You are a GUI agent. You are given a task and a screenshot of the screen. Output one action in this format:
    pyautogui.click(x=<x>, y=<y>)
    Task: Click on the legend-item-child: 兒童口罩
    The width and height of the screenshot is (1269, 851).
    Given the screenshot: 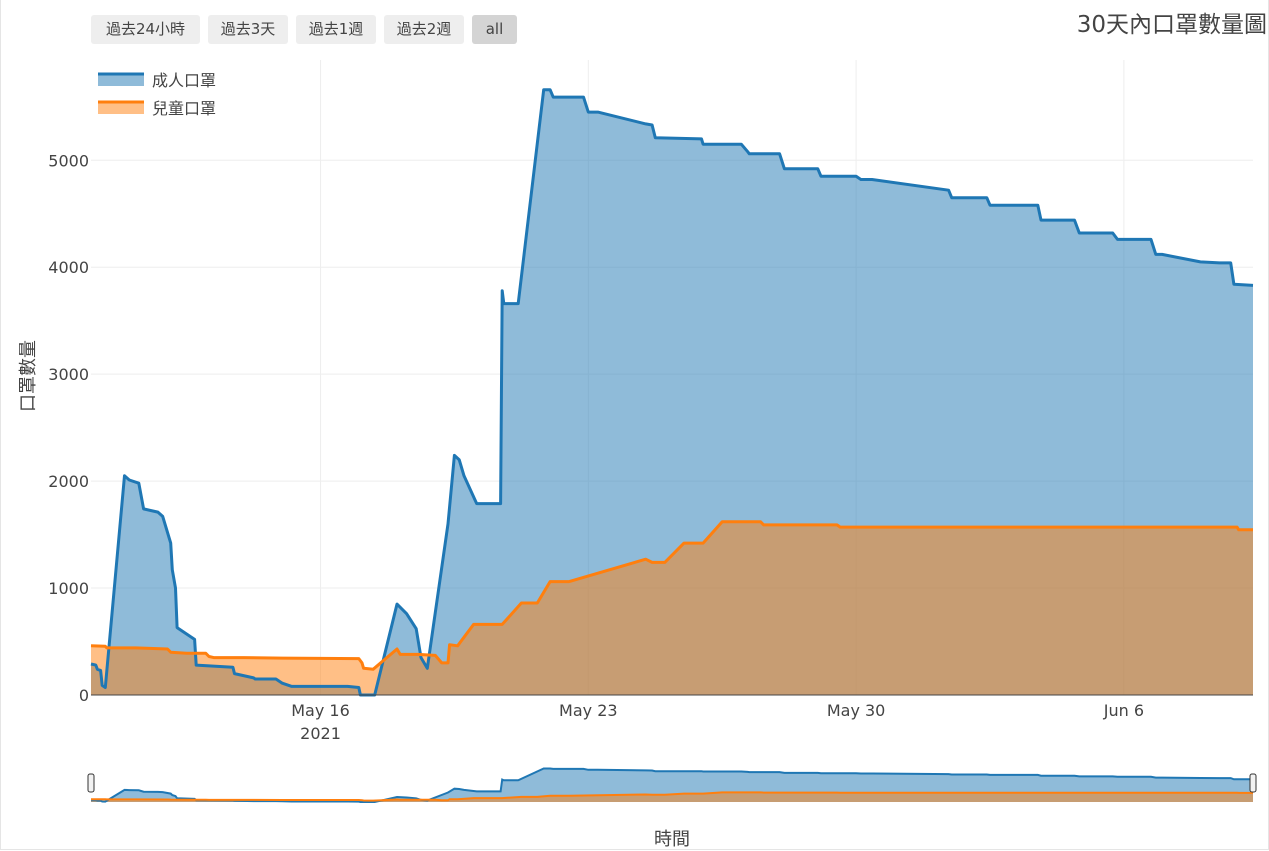 What is the action you would take?
    pyautogui.click(x=157, y=108)
    